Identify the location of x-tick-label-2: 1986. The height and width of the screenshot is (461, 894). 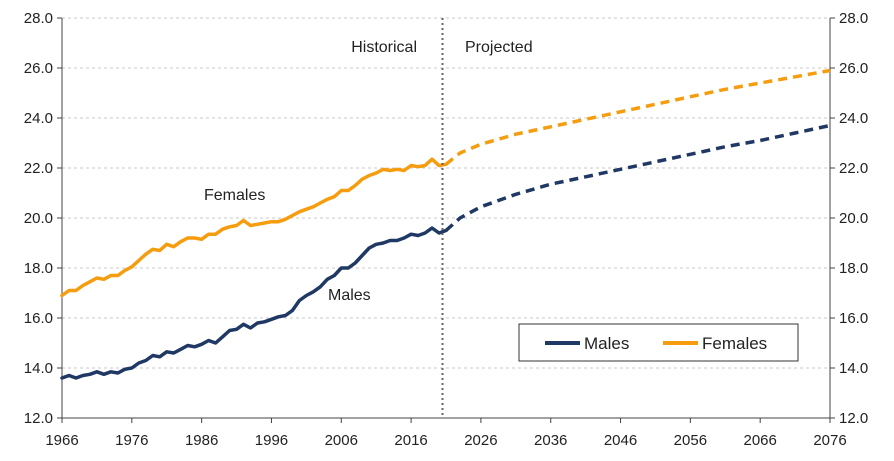
(201, 440).